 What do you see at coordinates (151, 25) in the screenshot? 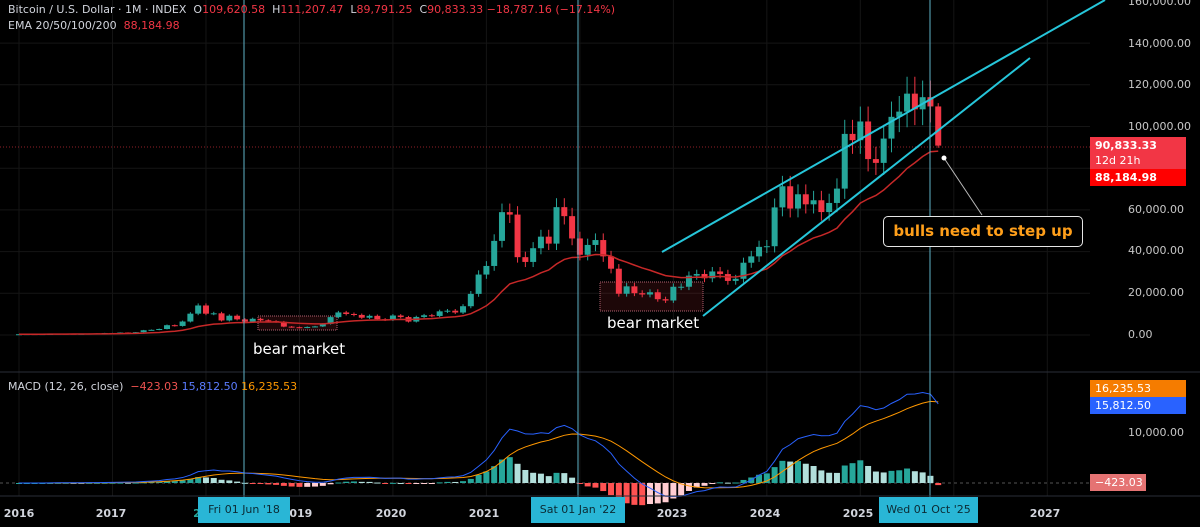
I see `ema-value: 88,184.98` at bounding box center [151, 25].